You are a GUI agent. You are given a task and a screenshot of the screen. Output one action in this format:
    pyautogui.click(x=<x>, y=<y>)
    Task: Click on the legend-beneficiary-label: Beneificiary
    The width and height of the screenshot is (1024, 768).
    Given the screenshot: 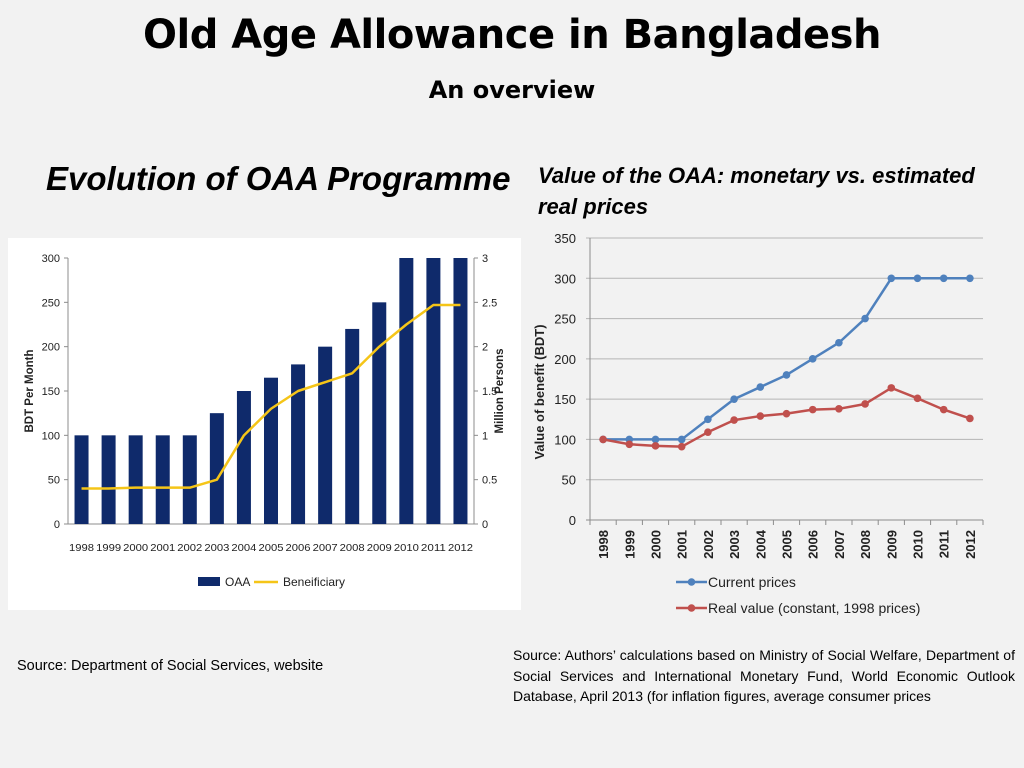 What is the action you would take?
    pyautogui.click(x=314, y=582)
    